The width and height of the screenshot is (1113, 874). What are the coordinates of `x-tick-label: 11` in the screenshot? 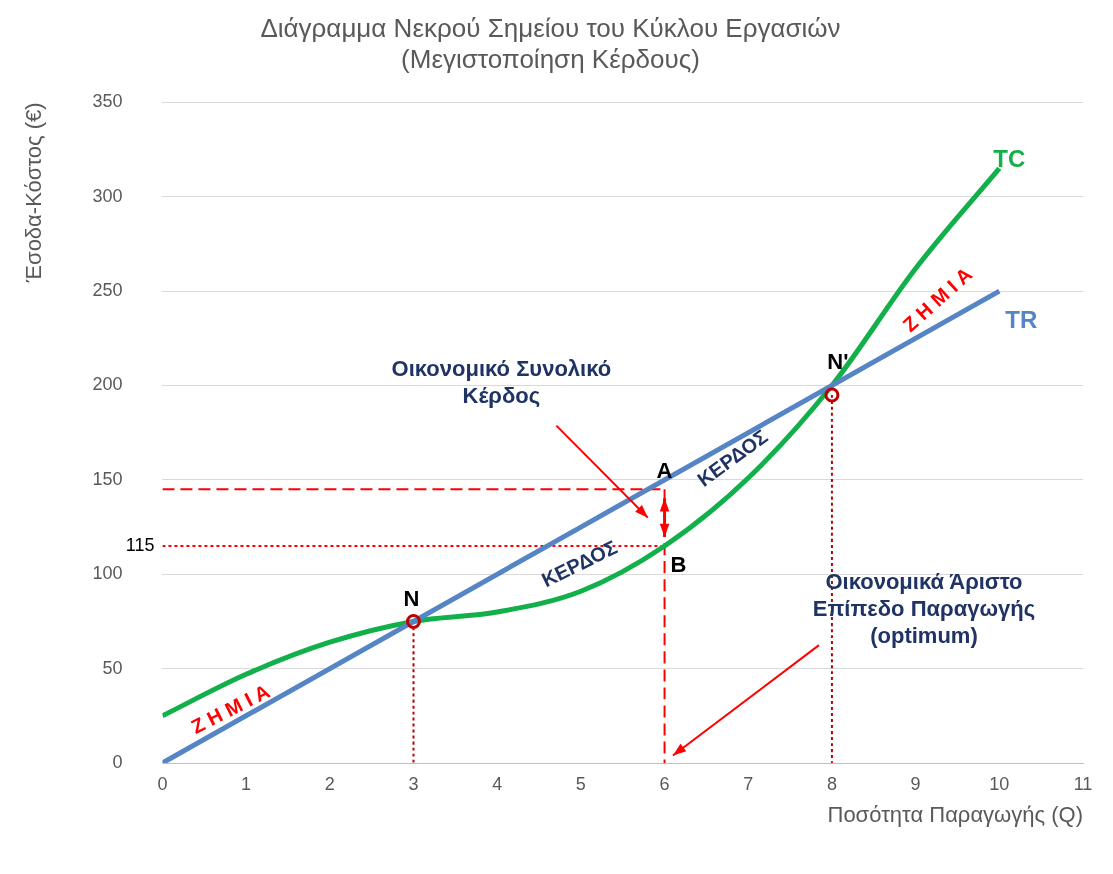 It's located at (1083, 783).